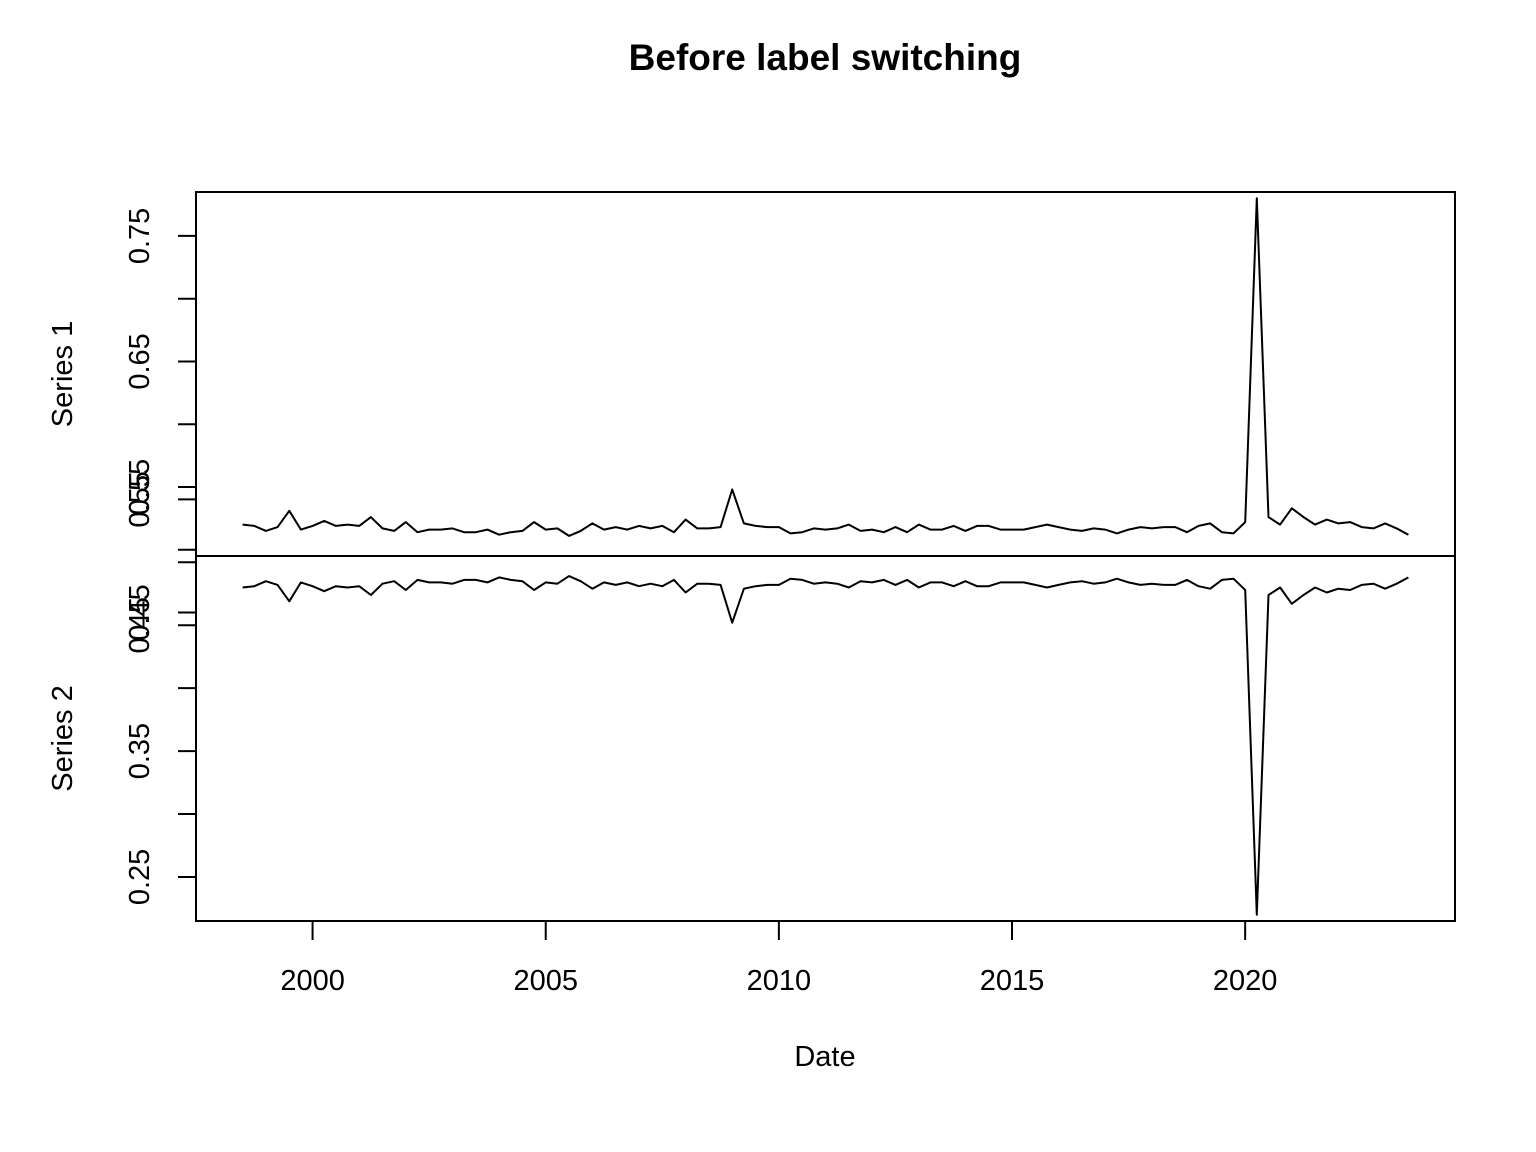 The width and height of the screenshot is (1536, 1152). I want to click on x-tick-label: 2000, so click(312, 981).